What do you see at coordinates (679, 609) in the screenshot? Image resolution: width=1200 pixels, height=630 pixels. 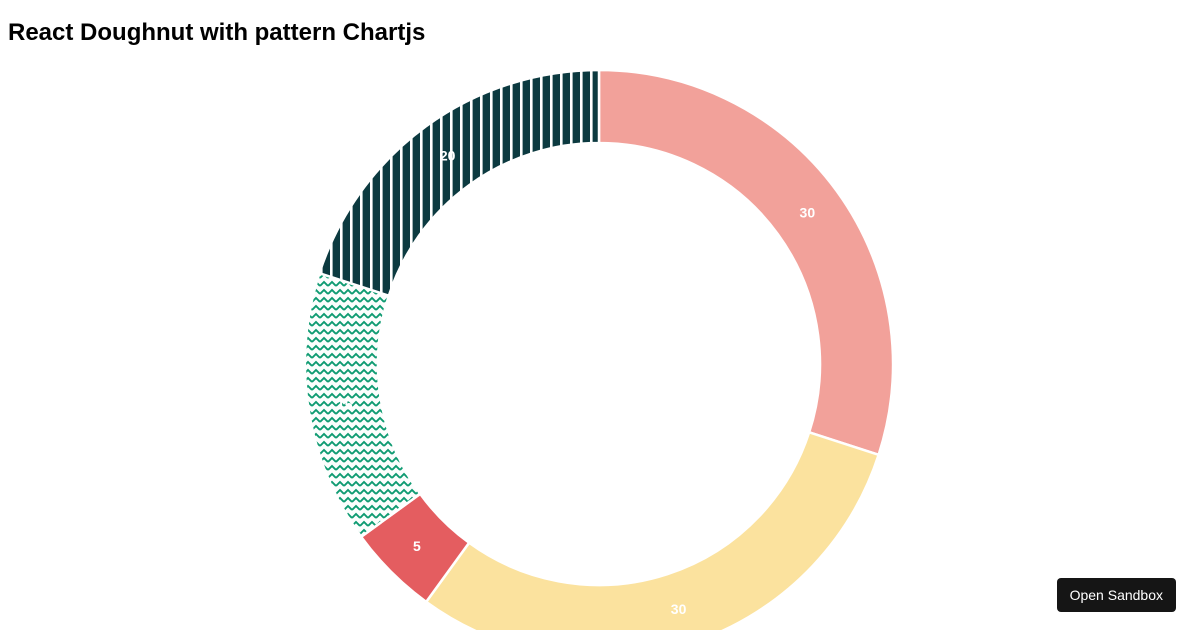 I see `data-label-1: 30` at bounding box center [679, 609].